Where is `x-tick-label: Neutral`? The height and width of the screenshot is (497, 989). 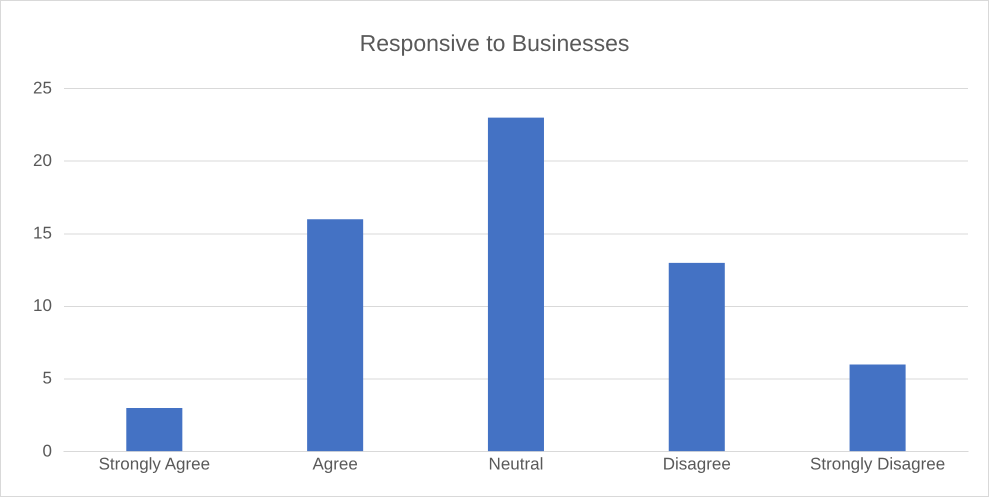 x-tick-label: Neutral is located at coordinates (516, 464).